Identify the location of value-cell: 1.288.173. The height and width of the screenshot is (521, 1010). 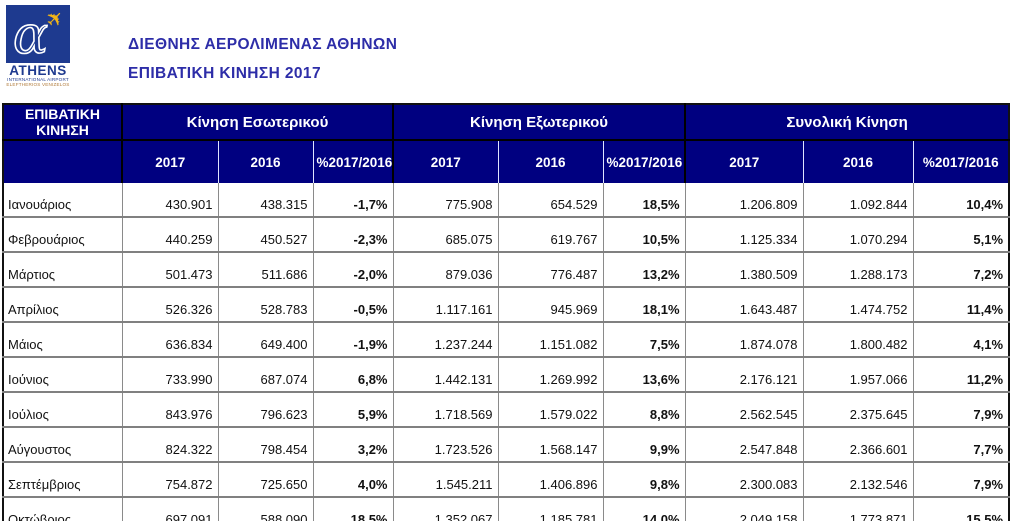
(858, 270).